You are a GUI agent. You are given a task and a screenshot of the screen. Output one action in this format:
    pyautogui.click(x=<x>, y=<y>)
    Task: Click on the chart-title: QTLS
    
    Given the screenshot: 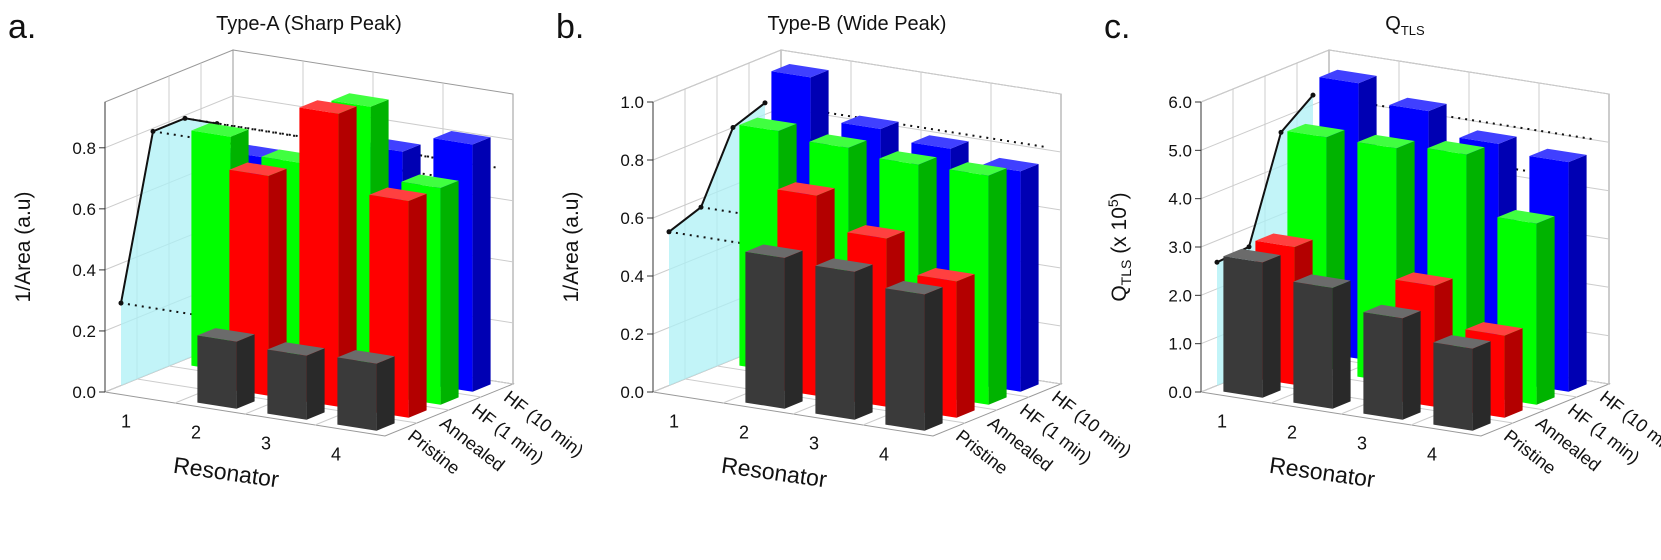 What is the action you would take?
    pyautogui.click(x=1405, y=25)
    